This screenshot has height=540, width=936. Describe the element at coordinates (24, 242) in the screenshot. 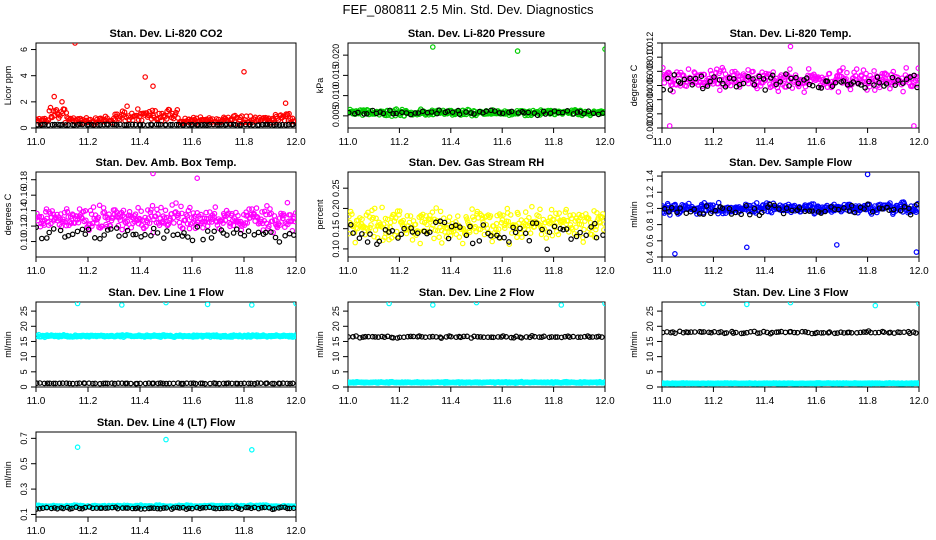

I see `y-tick-label: 0.10` at that location.